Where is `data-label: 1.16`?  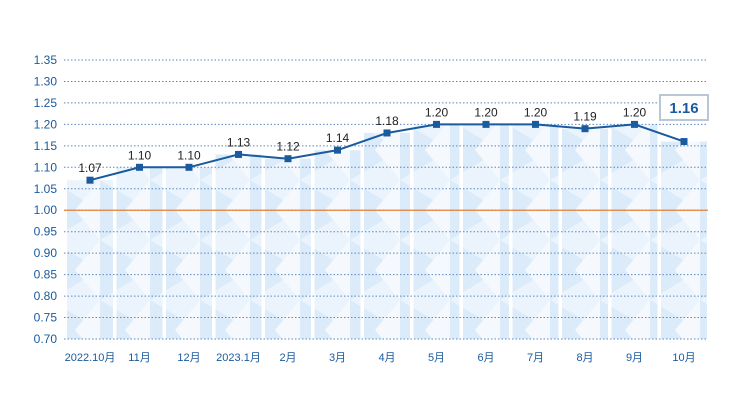 data-label: 1.16 is located at coordinates (683, 108).